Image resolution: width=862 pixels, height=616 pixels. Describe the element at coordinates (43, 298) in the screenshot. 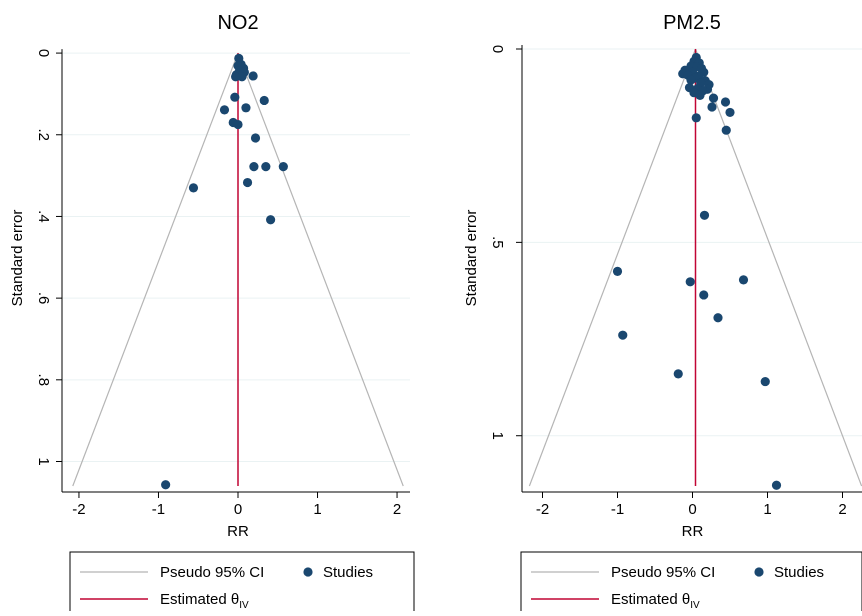

I see `panel1-y-tick-label: .6` at that location.